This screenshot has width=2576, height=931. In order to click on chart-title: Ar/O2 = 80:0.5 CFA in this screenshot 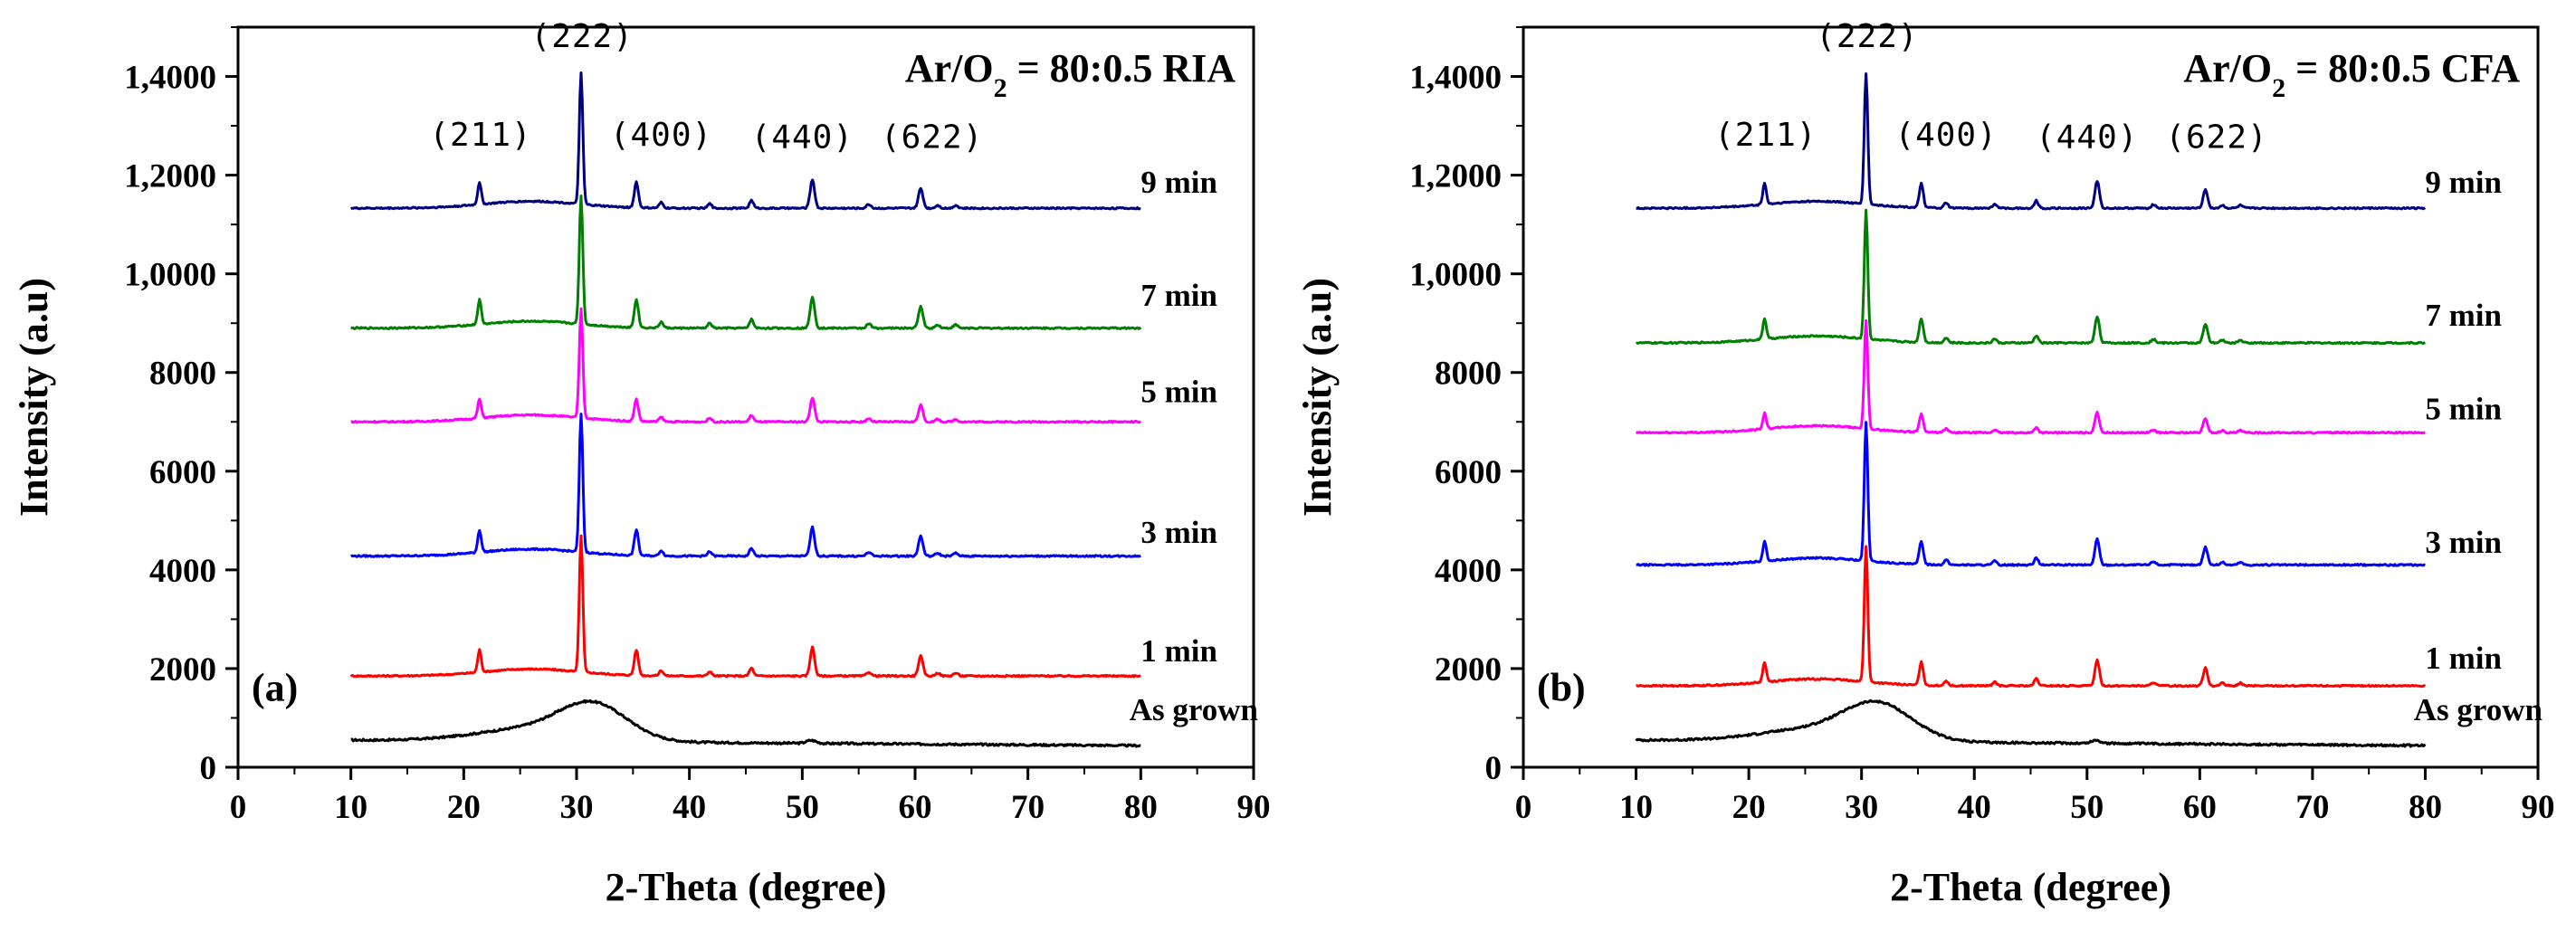, I will do `click(2352, 75)`.